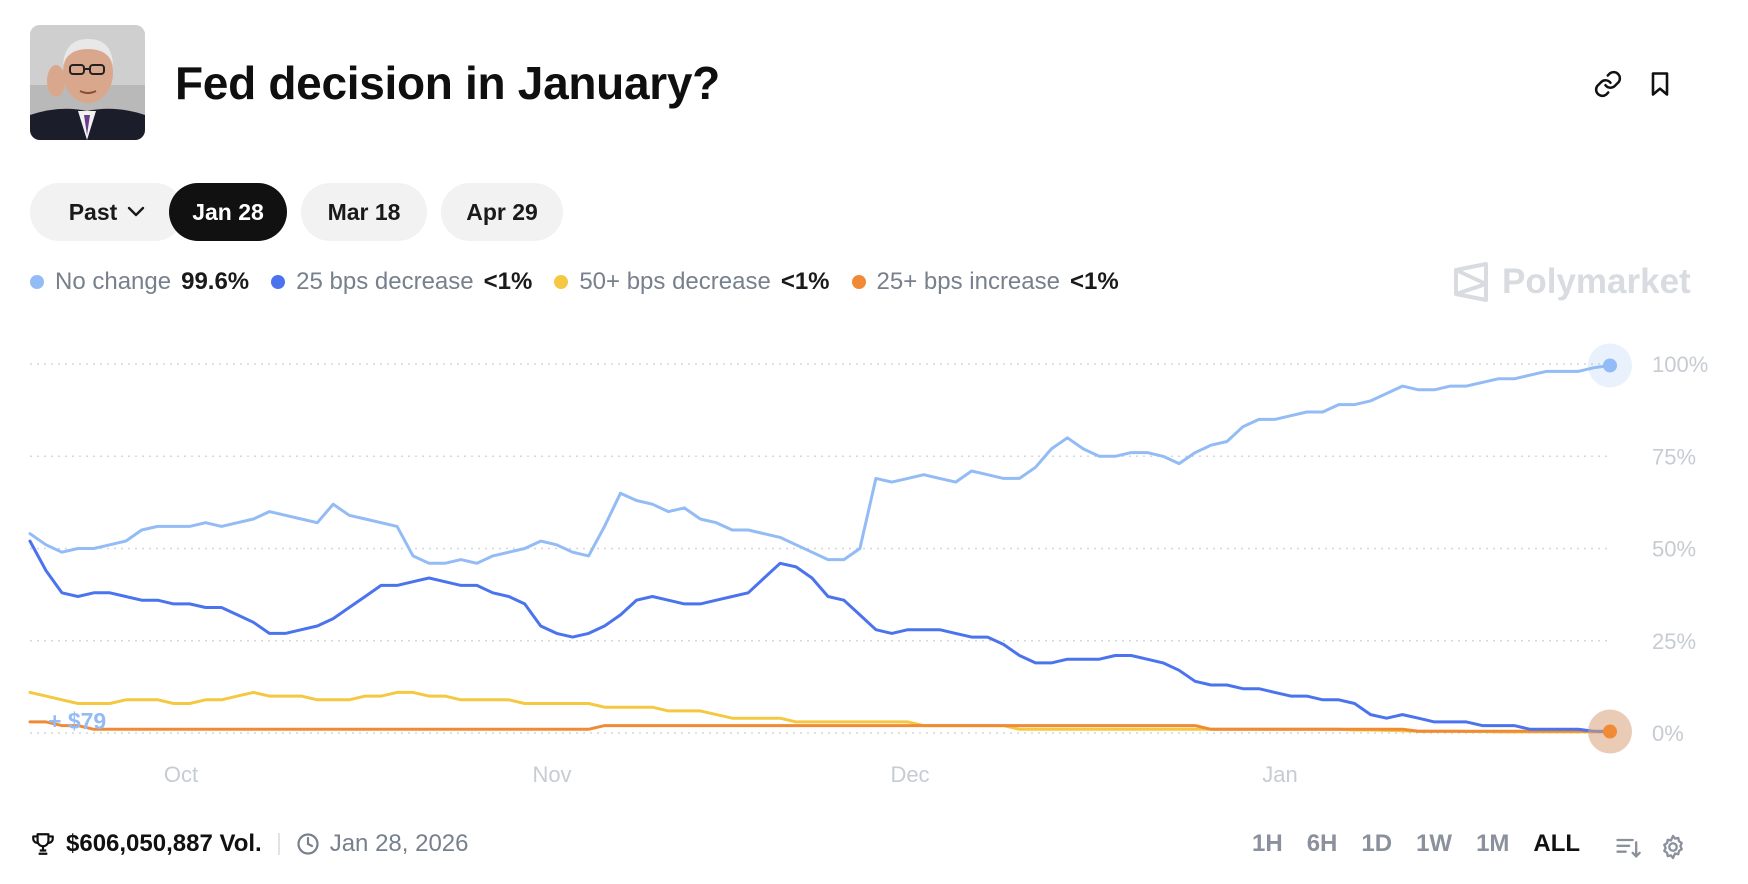 The width and height of the screenshot is (1748, 884). I want to click on tab-label: Jan 28, so click(228, 211).